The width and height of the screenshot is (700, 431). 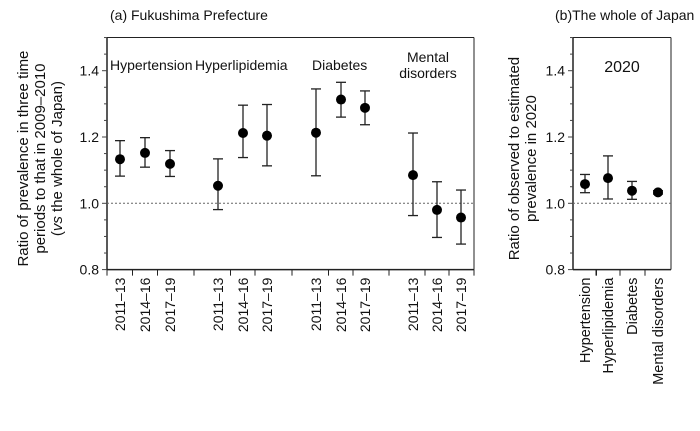 What do you see at coordinates (428, 73) in the screenshot?
I see `group-label: disorders` at bounding box center [428, 73].